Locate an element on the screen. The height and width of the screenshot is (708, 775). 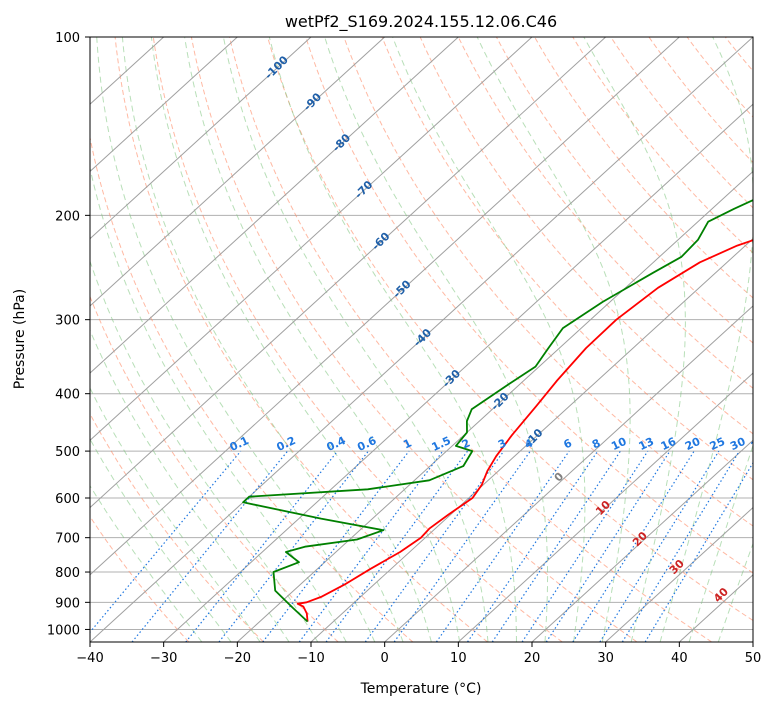
x-axis-ticks: −40 −30 −20 −10 0 10 20 30 40 50 is located at coordinates (418, 654).